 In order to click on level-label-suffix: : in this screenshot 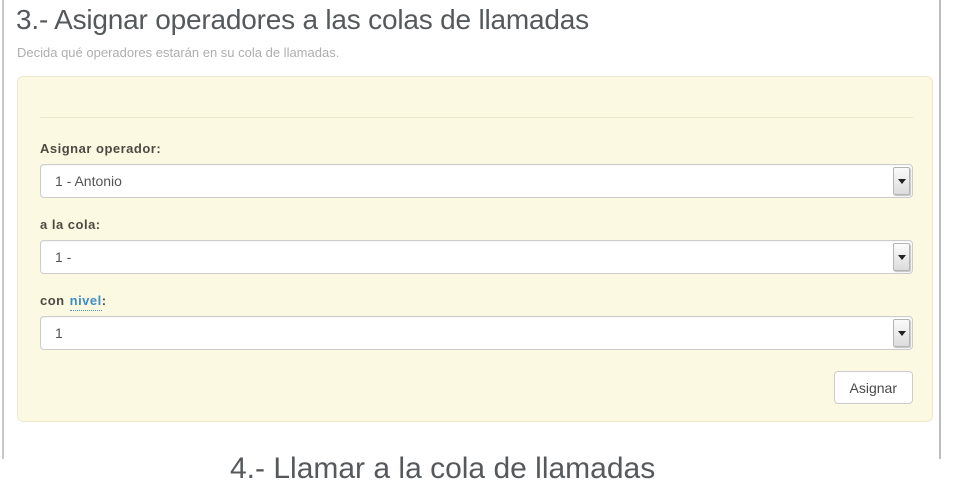, I will do `click(104, 300)`.